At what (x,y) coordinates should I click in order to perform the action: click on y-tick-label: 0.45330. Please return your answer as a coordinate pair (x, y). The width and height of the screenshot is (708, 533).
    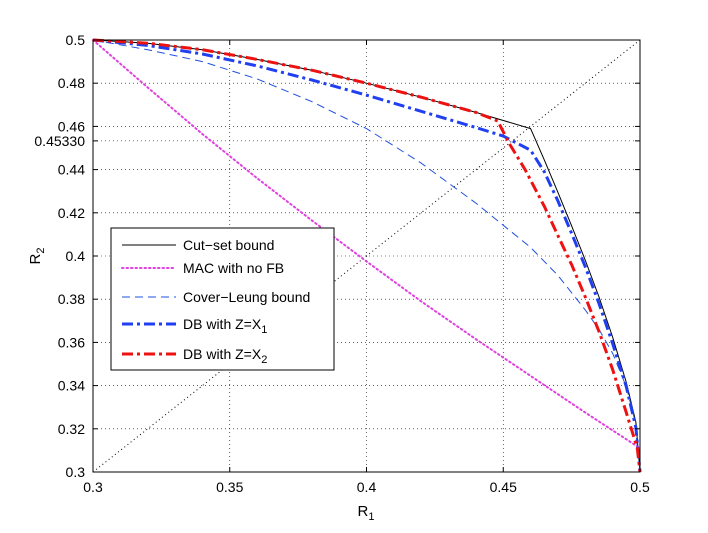
    Looking at the image, I should click on (59, 141).